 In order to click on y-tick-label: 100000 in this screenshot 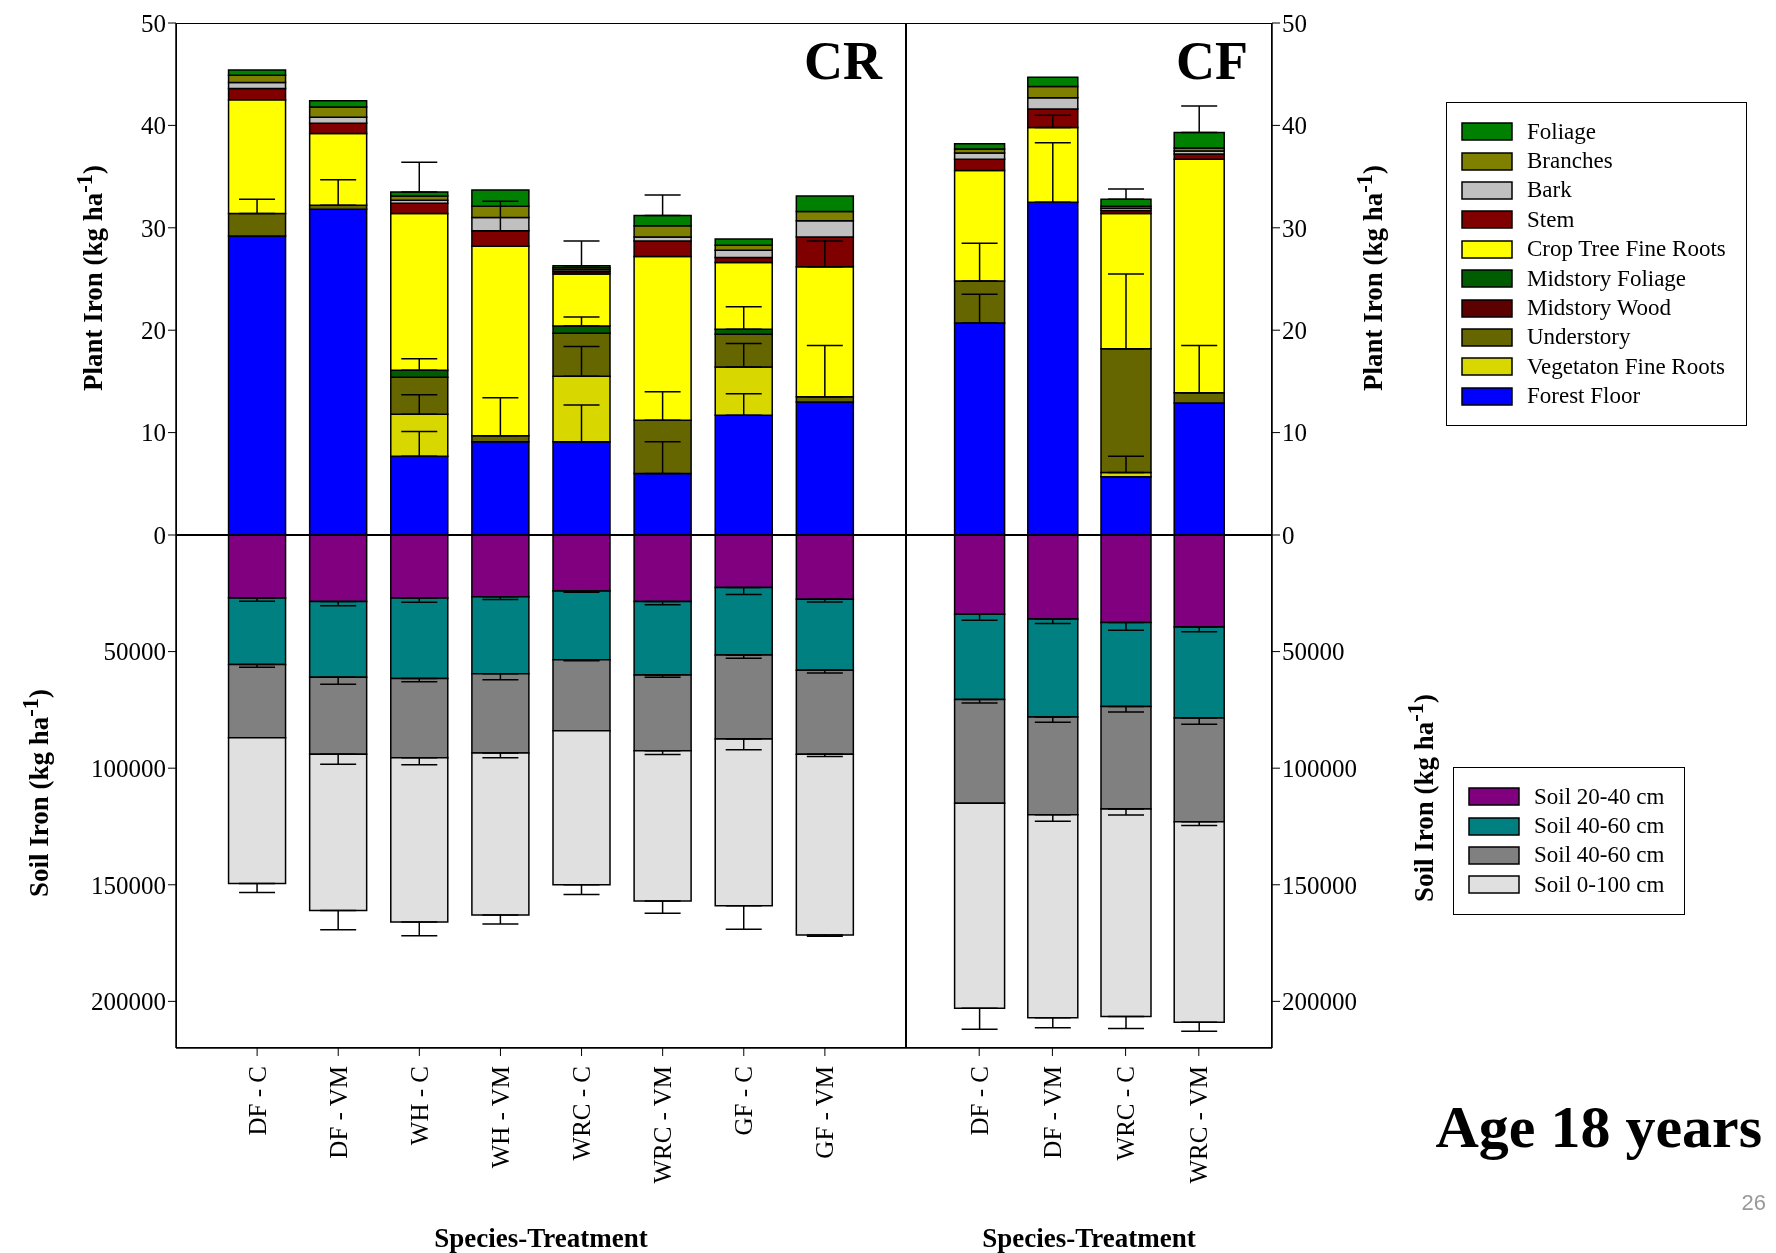, I will do `click(128, 769)`.